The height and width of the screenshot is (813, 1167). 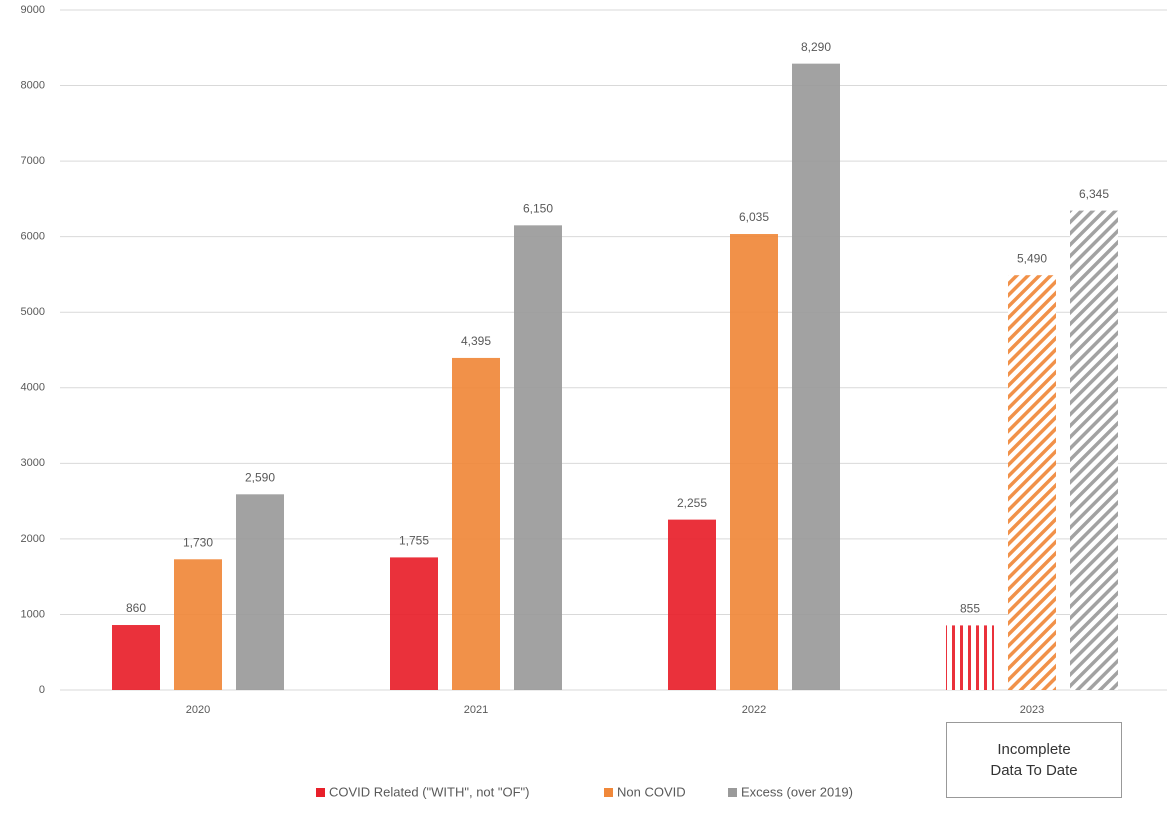 What do you see at coordinates (33, 388) in the screenshot?
I see `y-tick-label: 4000` at bounding box center [33, 388].